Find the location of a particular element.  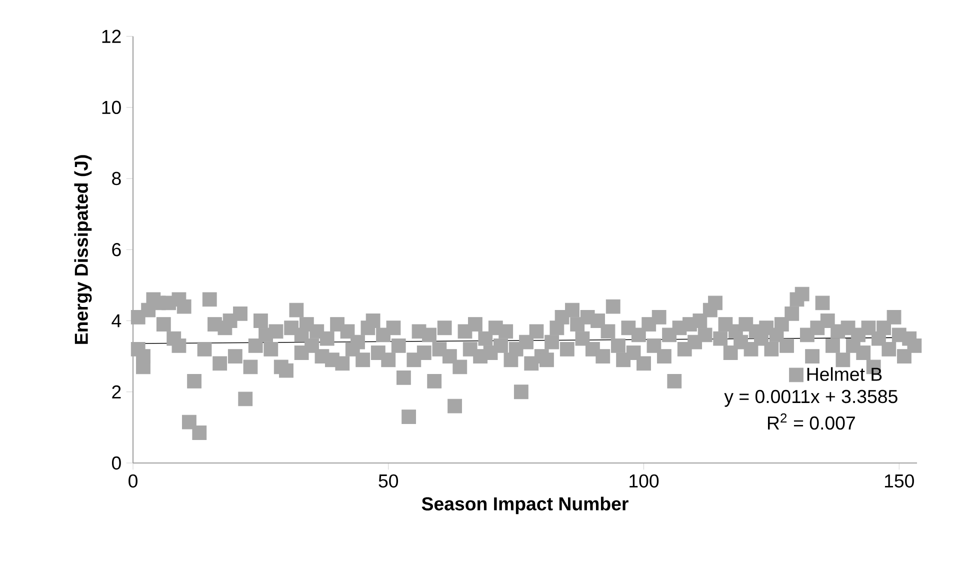

y-tick-label: 2 is located at coordinates (116, 391).